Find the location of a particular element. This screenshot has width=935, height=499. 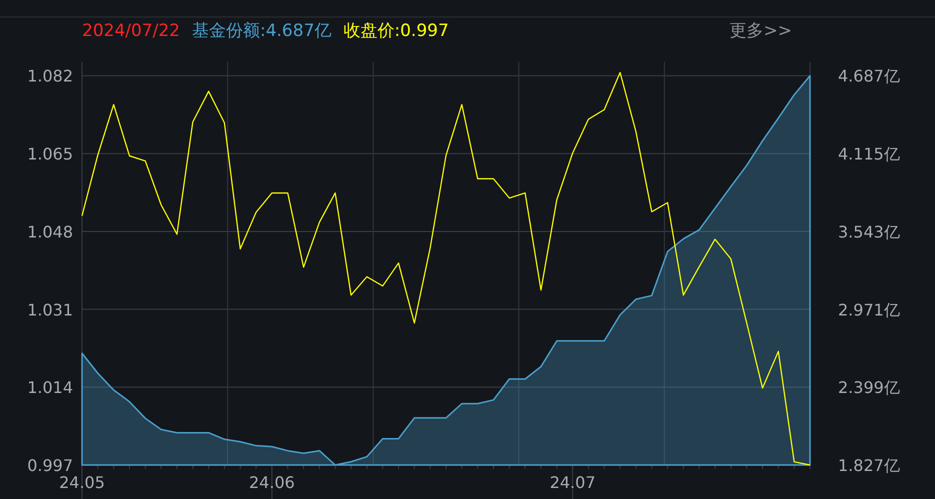

y-tick-label: 1.048 is located at coordinates (50, 232).